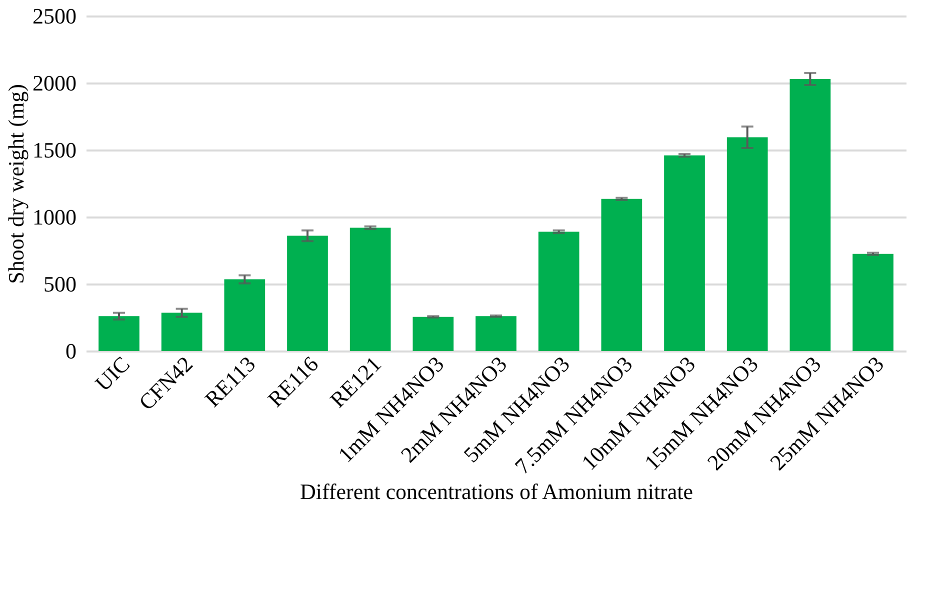  What do you see at coordinates (71, 351) in the screenshot?
I see `y-tick-label: 0` at bounding box center [71, 351].